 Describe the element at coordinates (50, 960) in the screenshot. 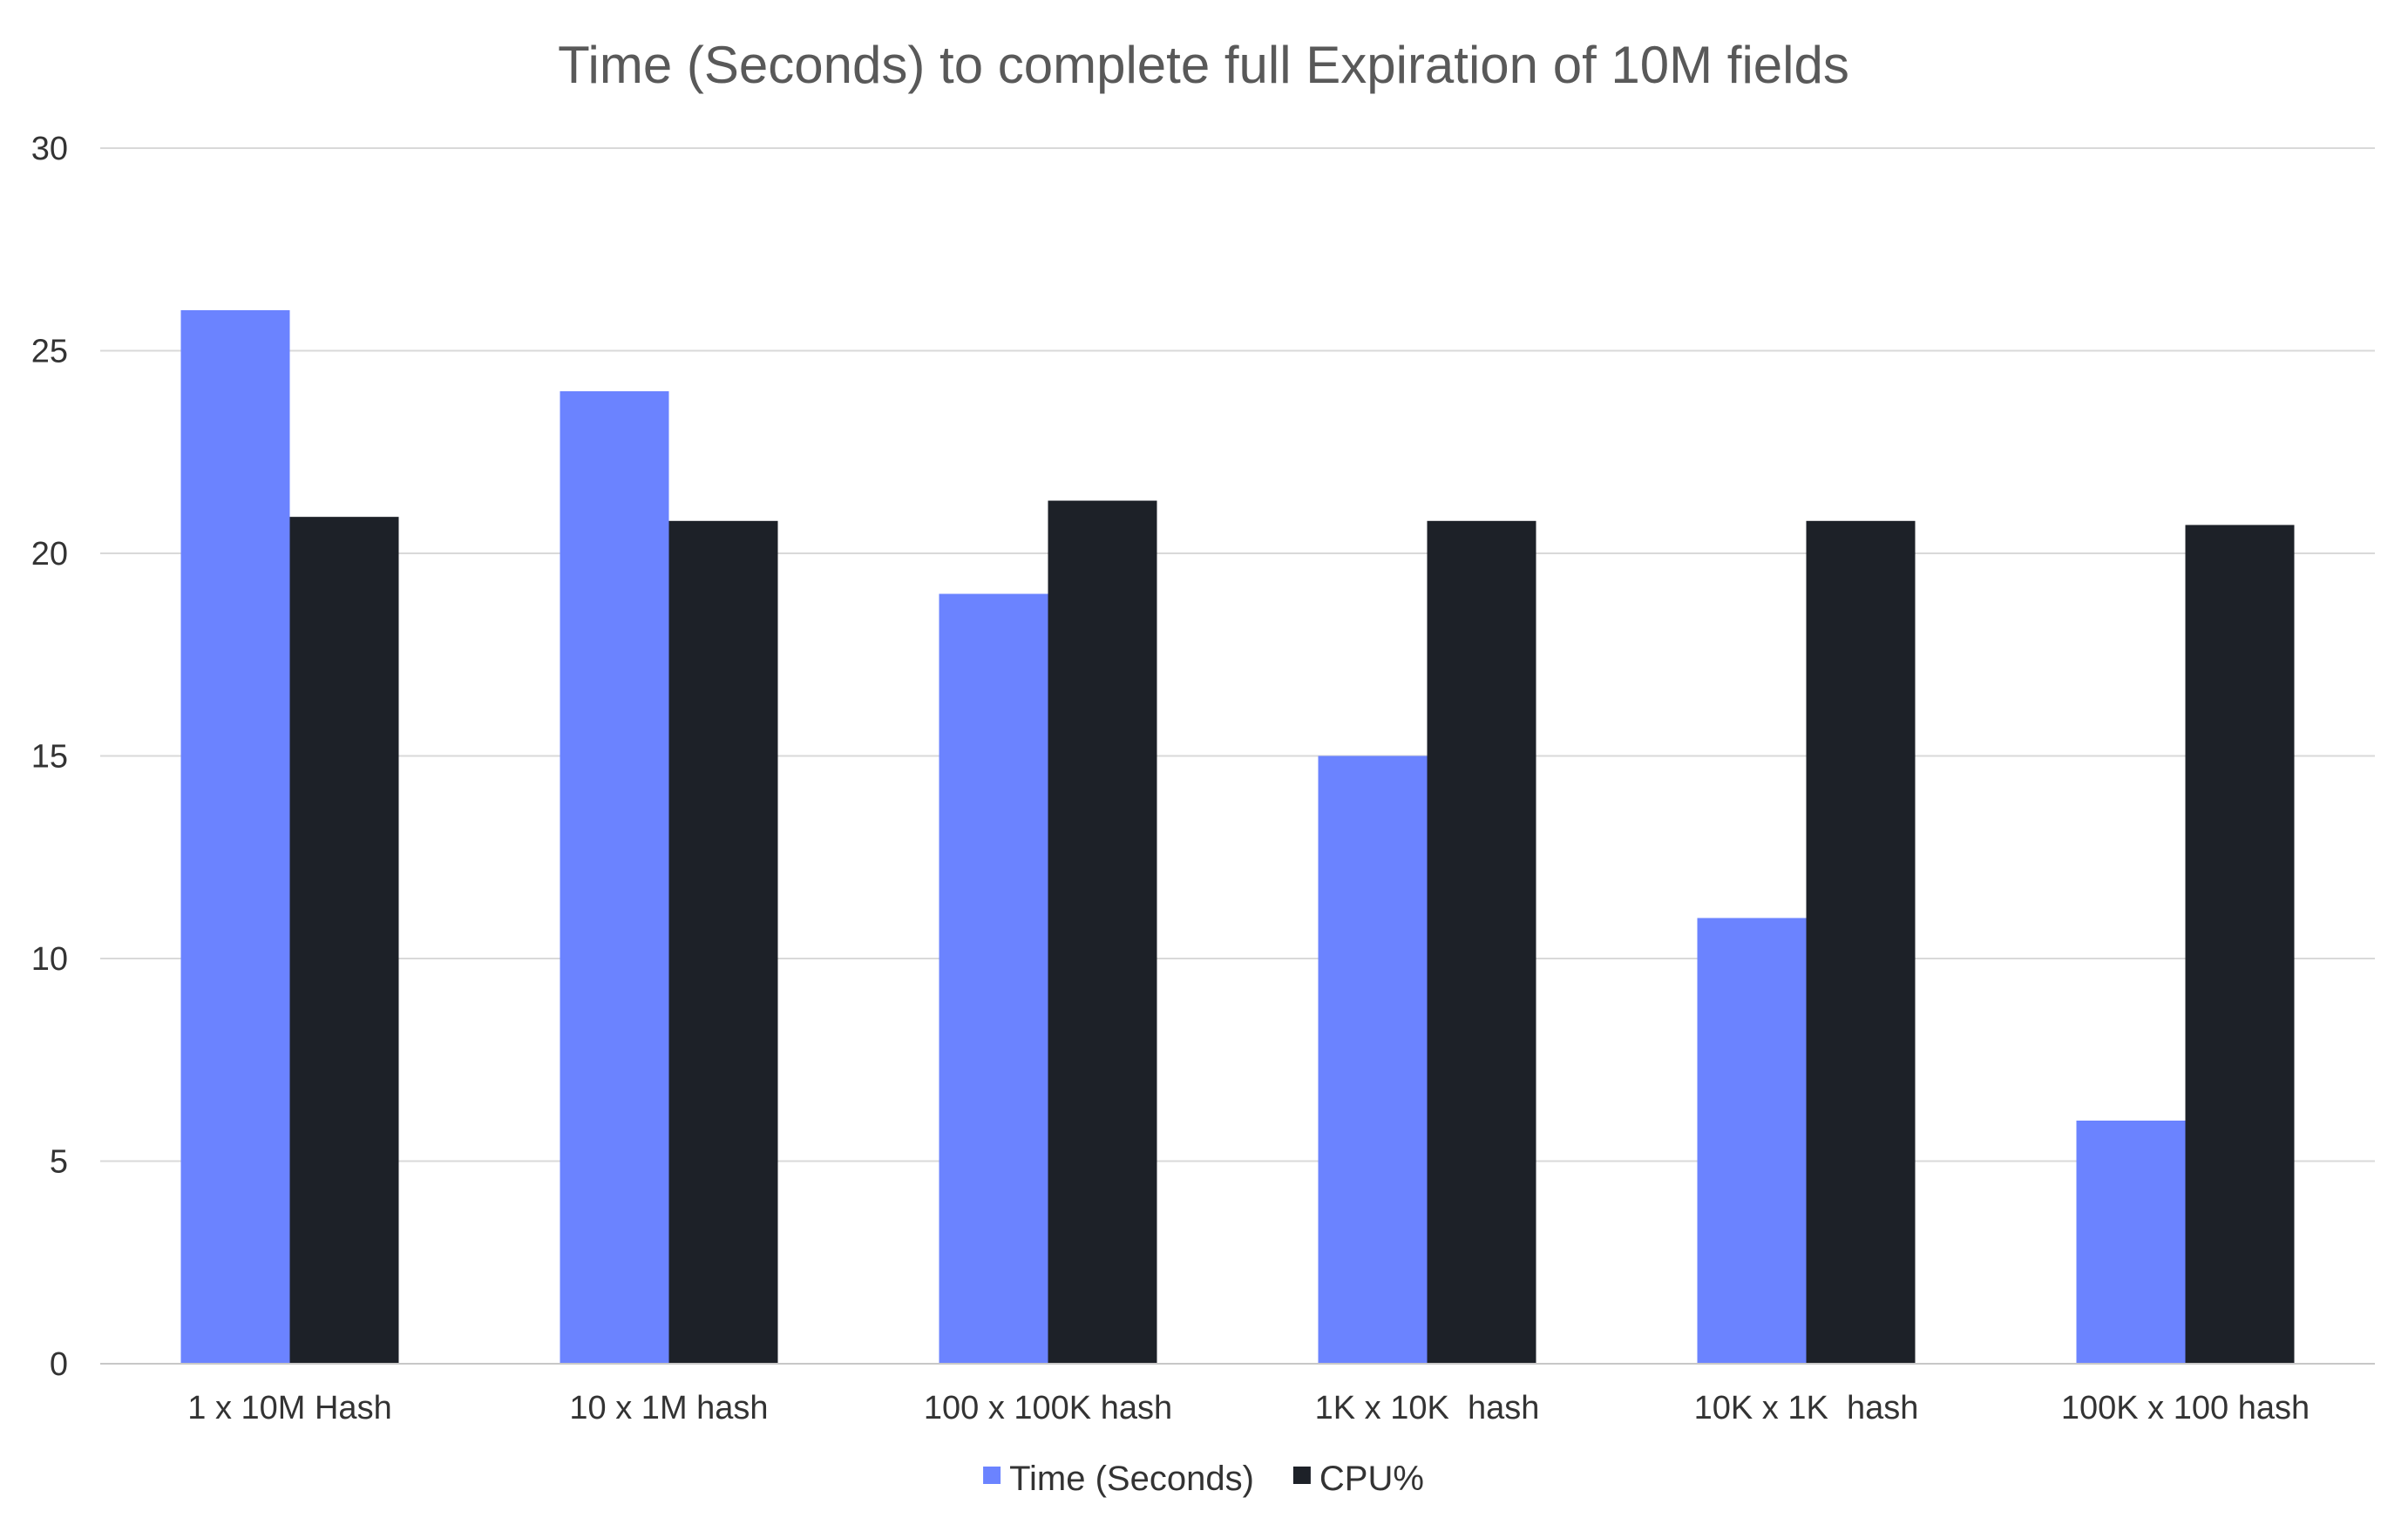

I see `y-tick-label: 10` at that location.